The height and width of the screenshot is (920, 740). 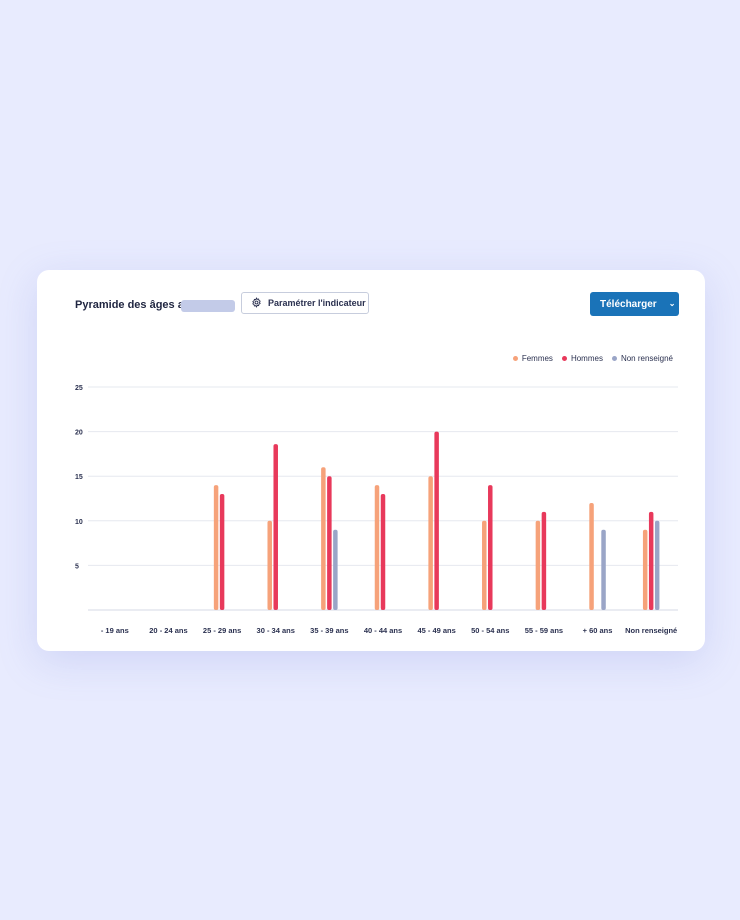 What do you see at coordinates (586, 358) in the screenshot?
I see `legend-label: Hommes` at bounding box center [586, 358].